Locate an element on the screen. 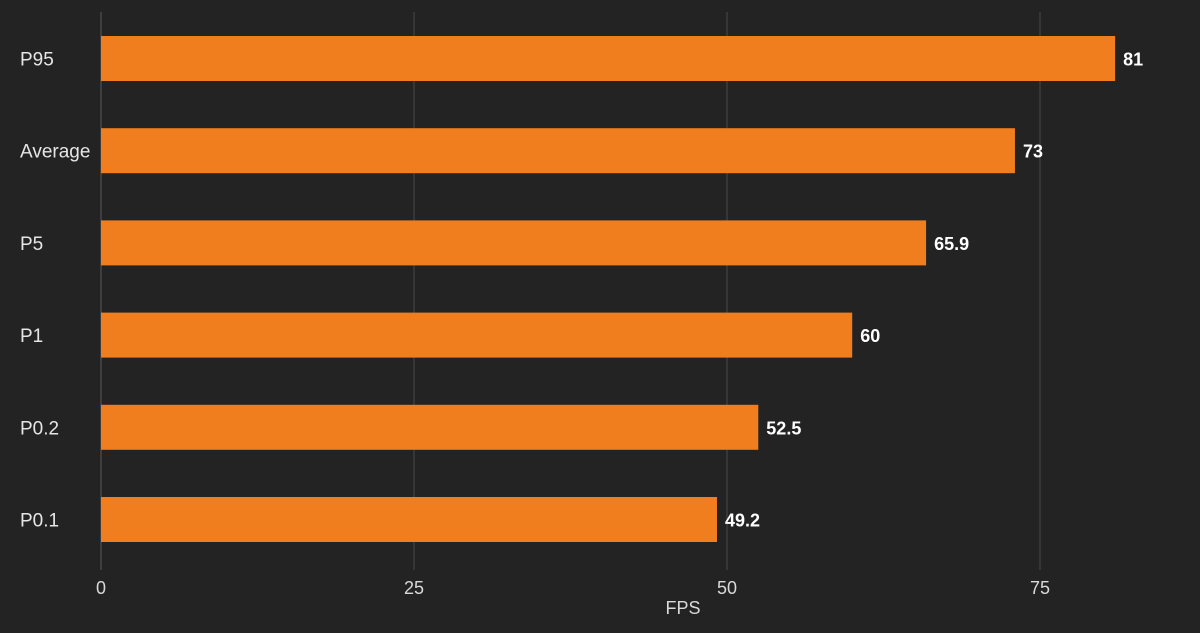  x-tick-label: 25 is located at coordinates (414, 588).